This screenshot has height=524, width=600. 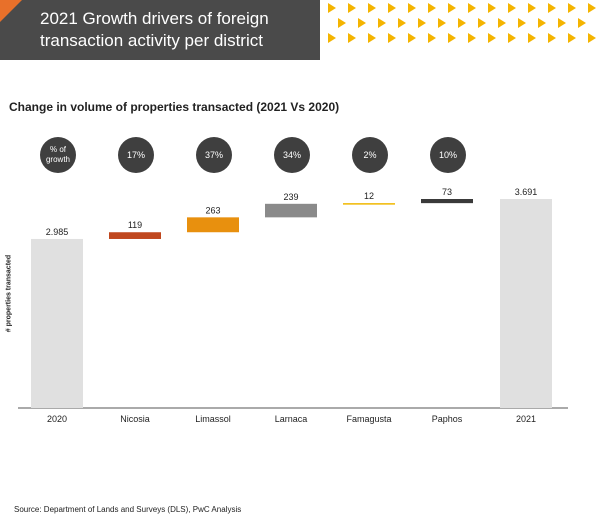 I want to click on bar-limassol, so click(x=213, y=225).